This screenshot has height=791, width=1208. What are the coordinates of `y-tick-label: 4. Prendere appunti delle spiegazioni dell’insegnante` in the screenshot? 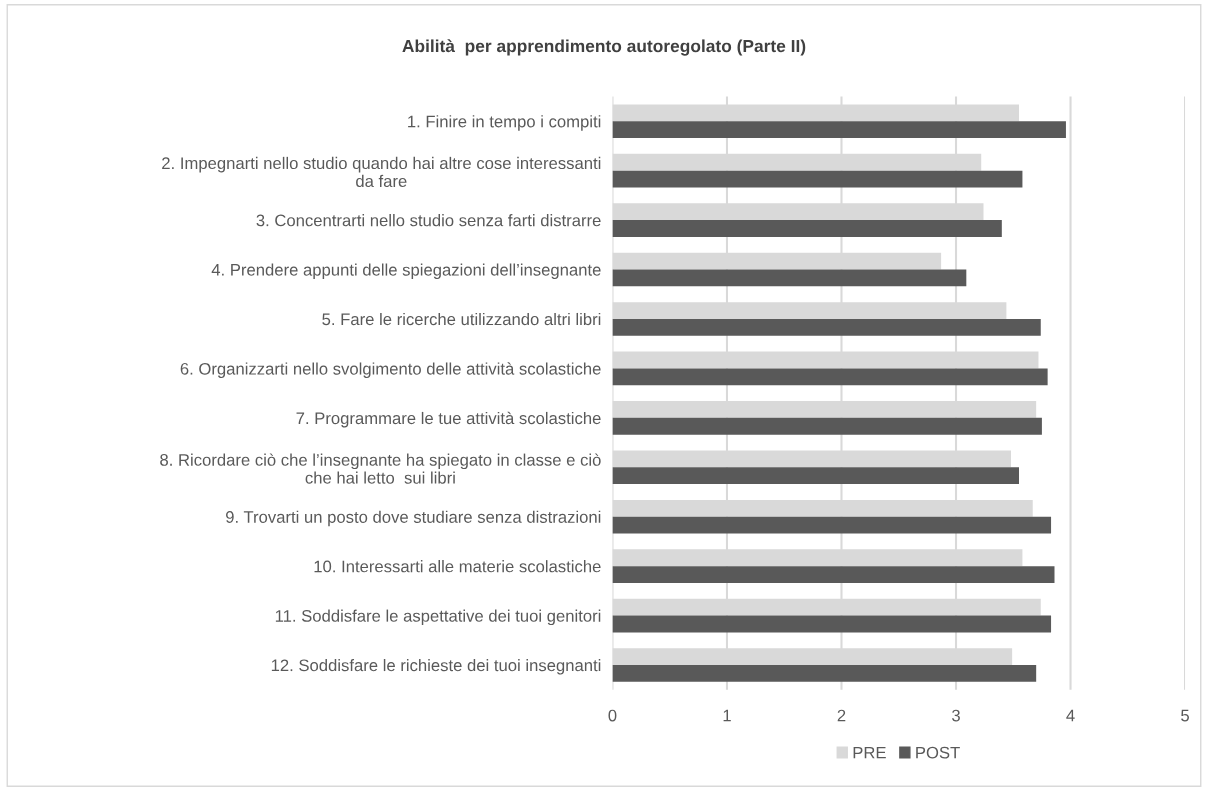 It's located at (406, 271).